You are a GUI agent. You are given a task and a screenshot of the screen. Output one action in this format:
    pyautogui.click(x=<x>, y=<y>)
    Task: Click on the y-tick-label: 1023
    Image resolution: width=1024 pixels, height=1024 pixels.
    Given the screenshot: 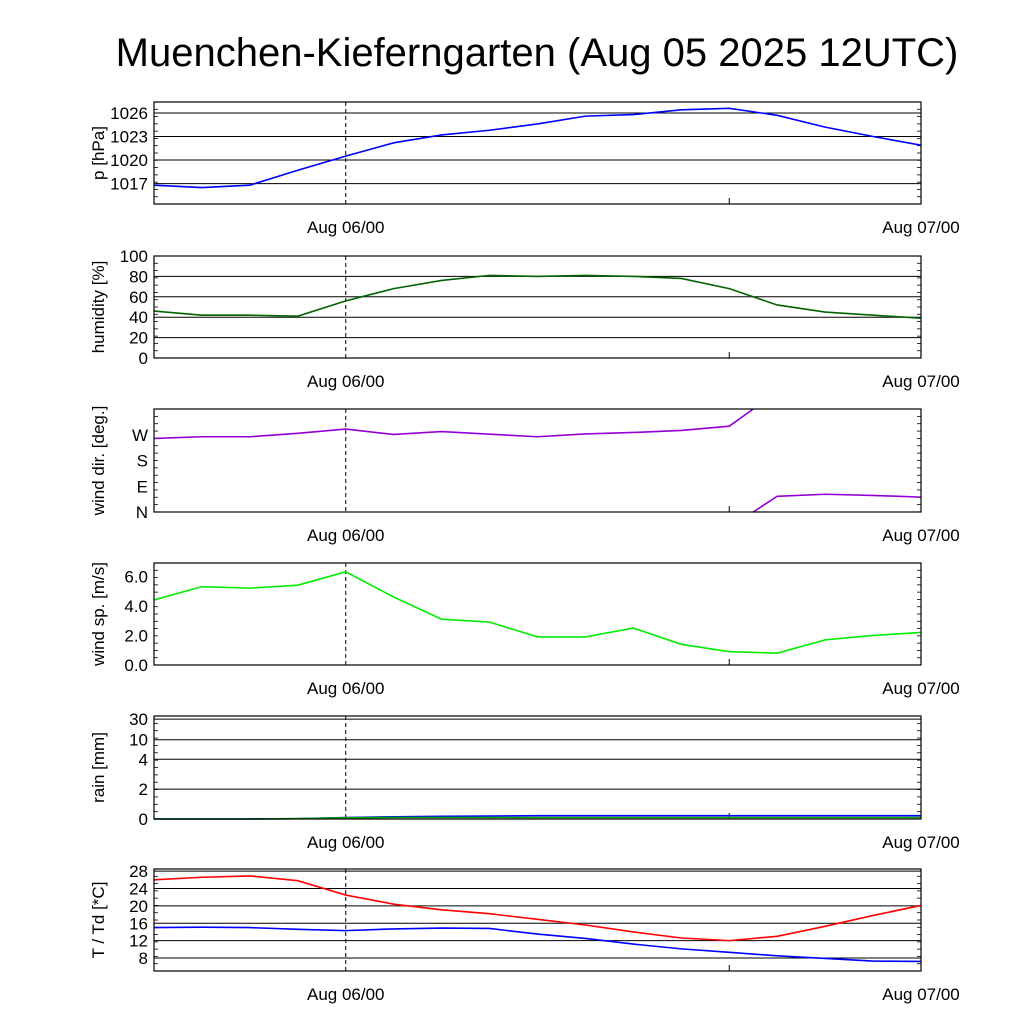 What is the action you would take?
    pyautogui.click(x=129, y=137)
    